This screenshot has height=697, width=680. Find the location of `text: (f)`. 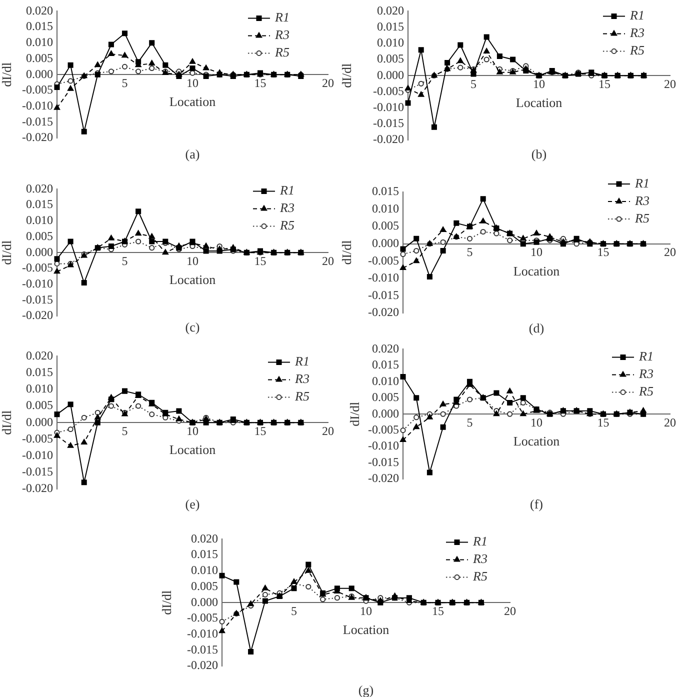

text: (f) is located at coordinates (536, 504).